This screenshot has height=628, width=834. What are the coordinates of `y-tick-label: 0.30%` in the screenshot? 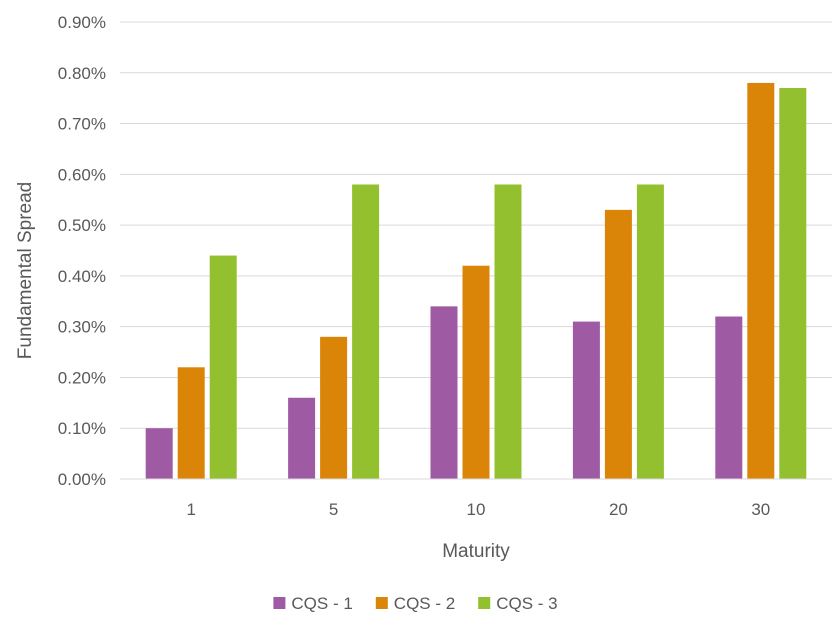 It's located at (82, 327).